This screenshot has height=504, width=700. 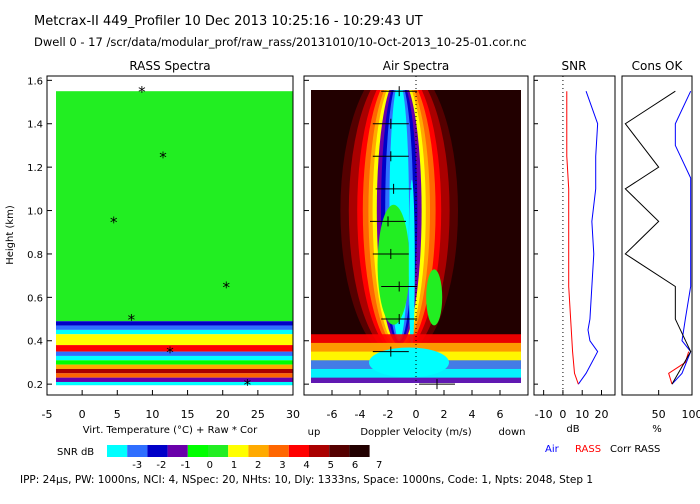 What do you see at coordinates (512, 432) in the screenshot?
I see `air-right-label: down` at bounding box center [512, 432].